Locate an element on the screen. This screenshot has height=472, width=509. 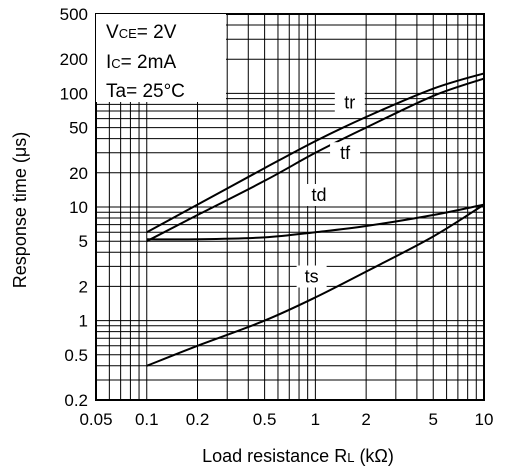
y-tick-label: 10 is located at coordinates (78, 207).